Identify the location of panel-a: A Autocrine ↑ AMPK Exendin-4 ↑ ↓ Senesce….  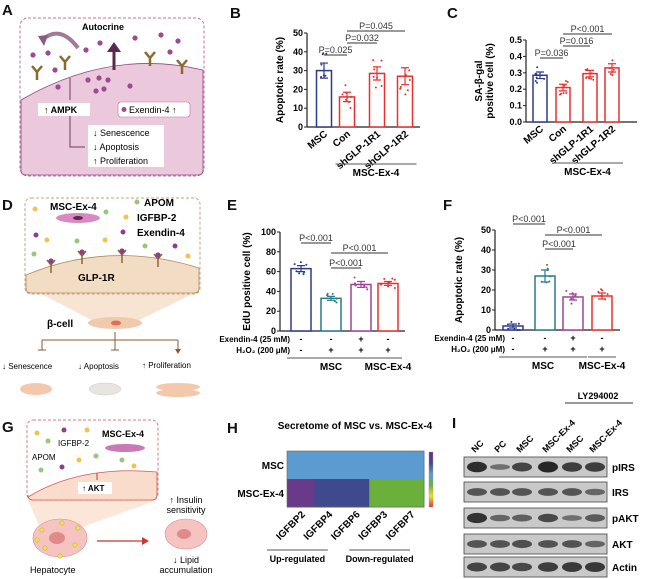
(103, 89).